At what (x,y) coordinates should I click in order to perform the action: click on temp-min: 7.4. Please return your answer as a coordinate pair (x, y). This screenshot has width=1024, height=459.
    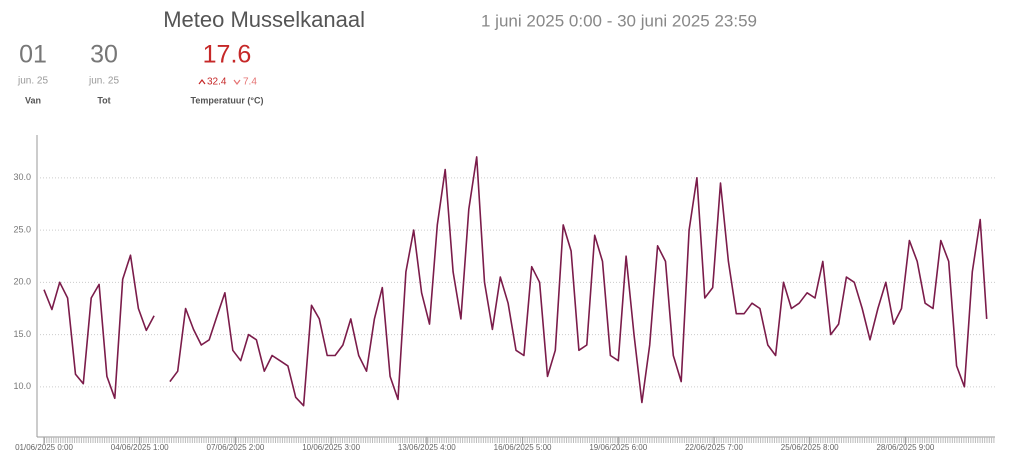
    Looking at the image, I should click on (250, 82).